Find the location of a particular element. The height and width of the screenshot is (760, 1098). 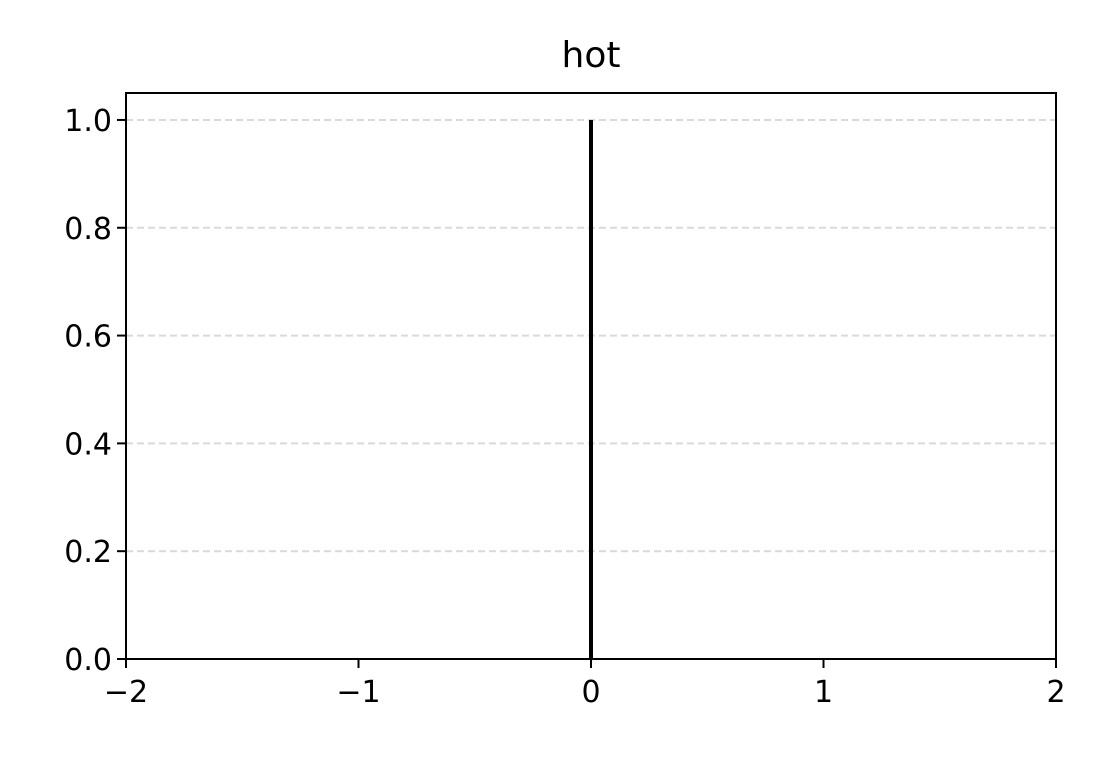

x-tick-label: −1 is located at coordinates (358, 692).